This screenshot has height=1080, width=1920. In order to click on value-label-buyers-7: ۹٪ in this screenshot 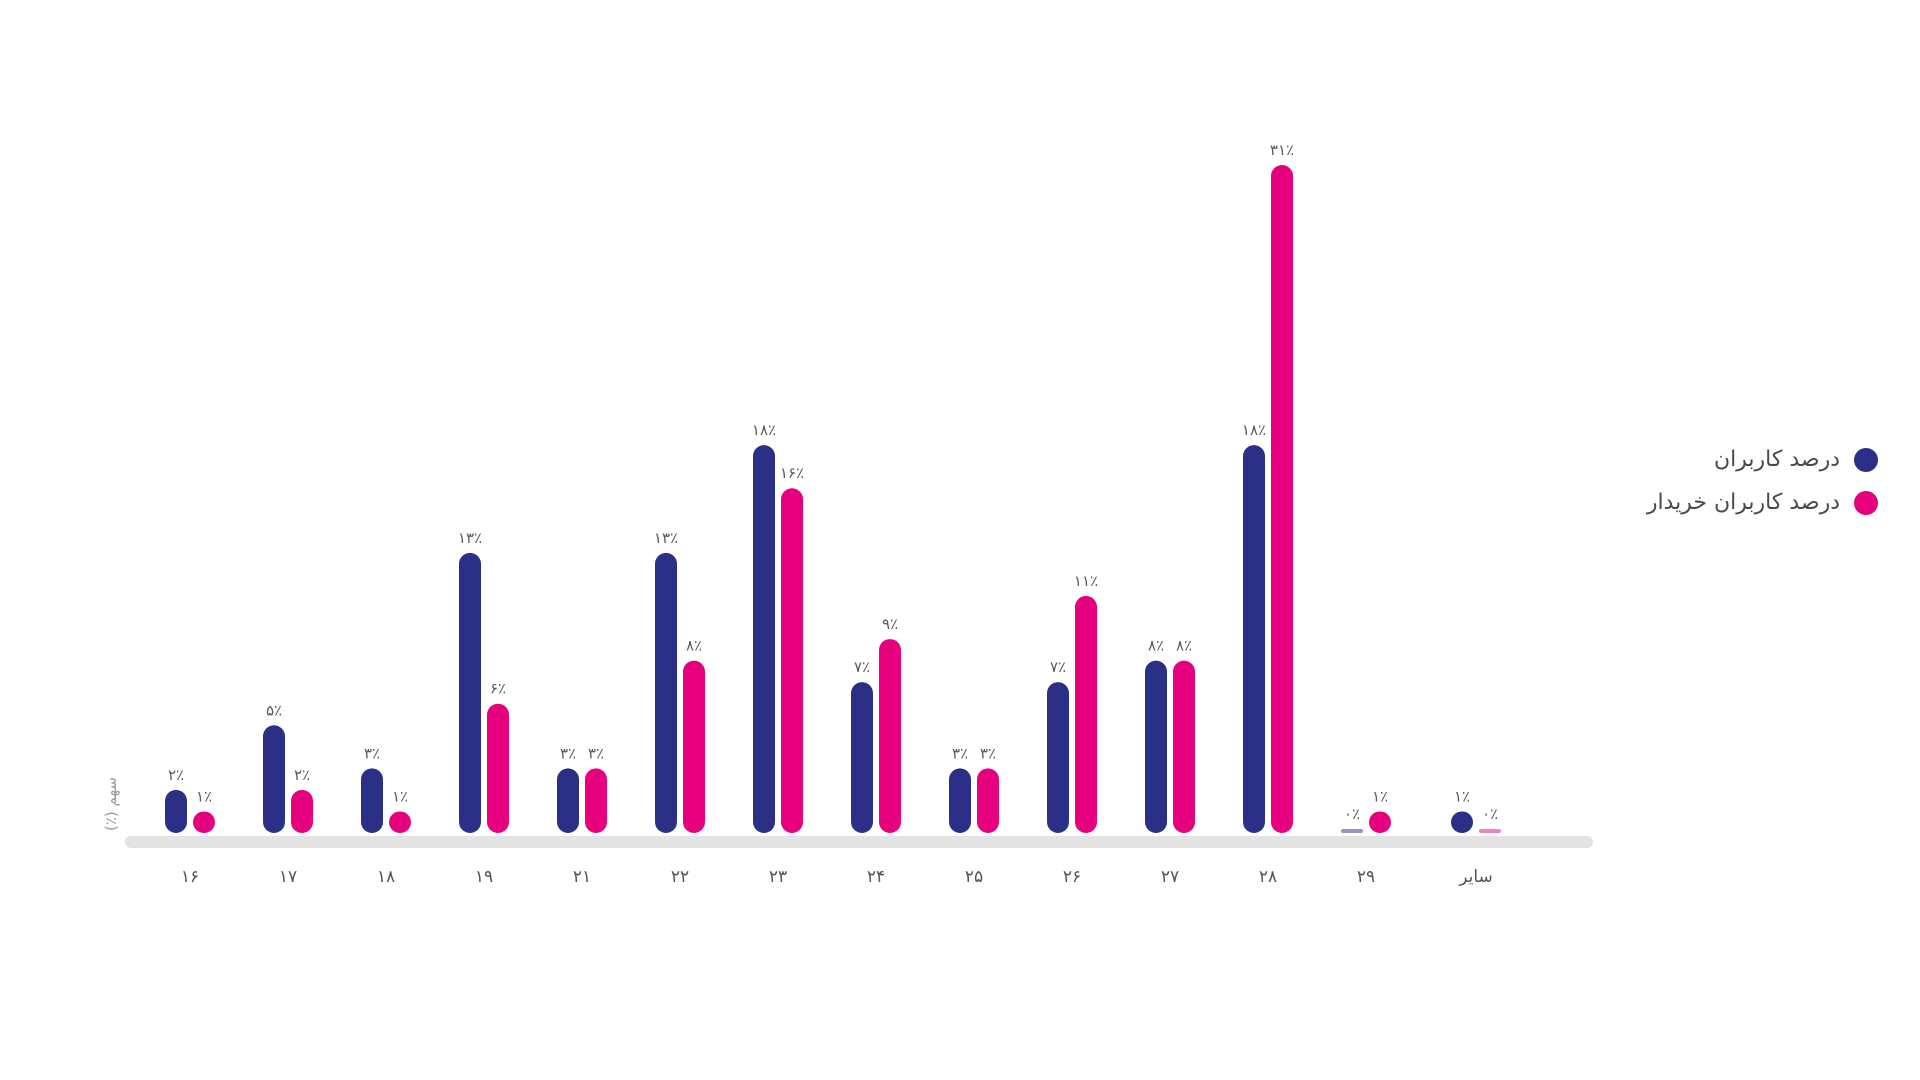, I will do `click(890, 624)`.